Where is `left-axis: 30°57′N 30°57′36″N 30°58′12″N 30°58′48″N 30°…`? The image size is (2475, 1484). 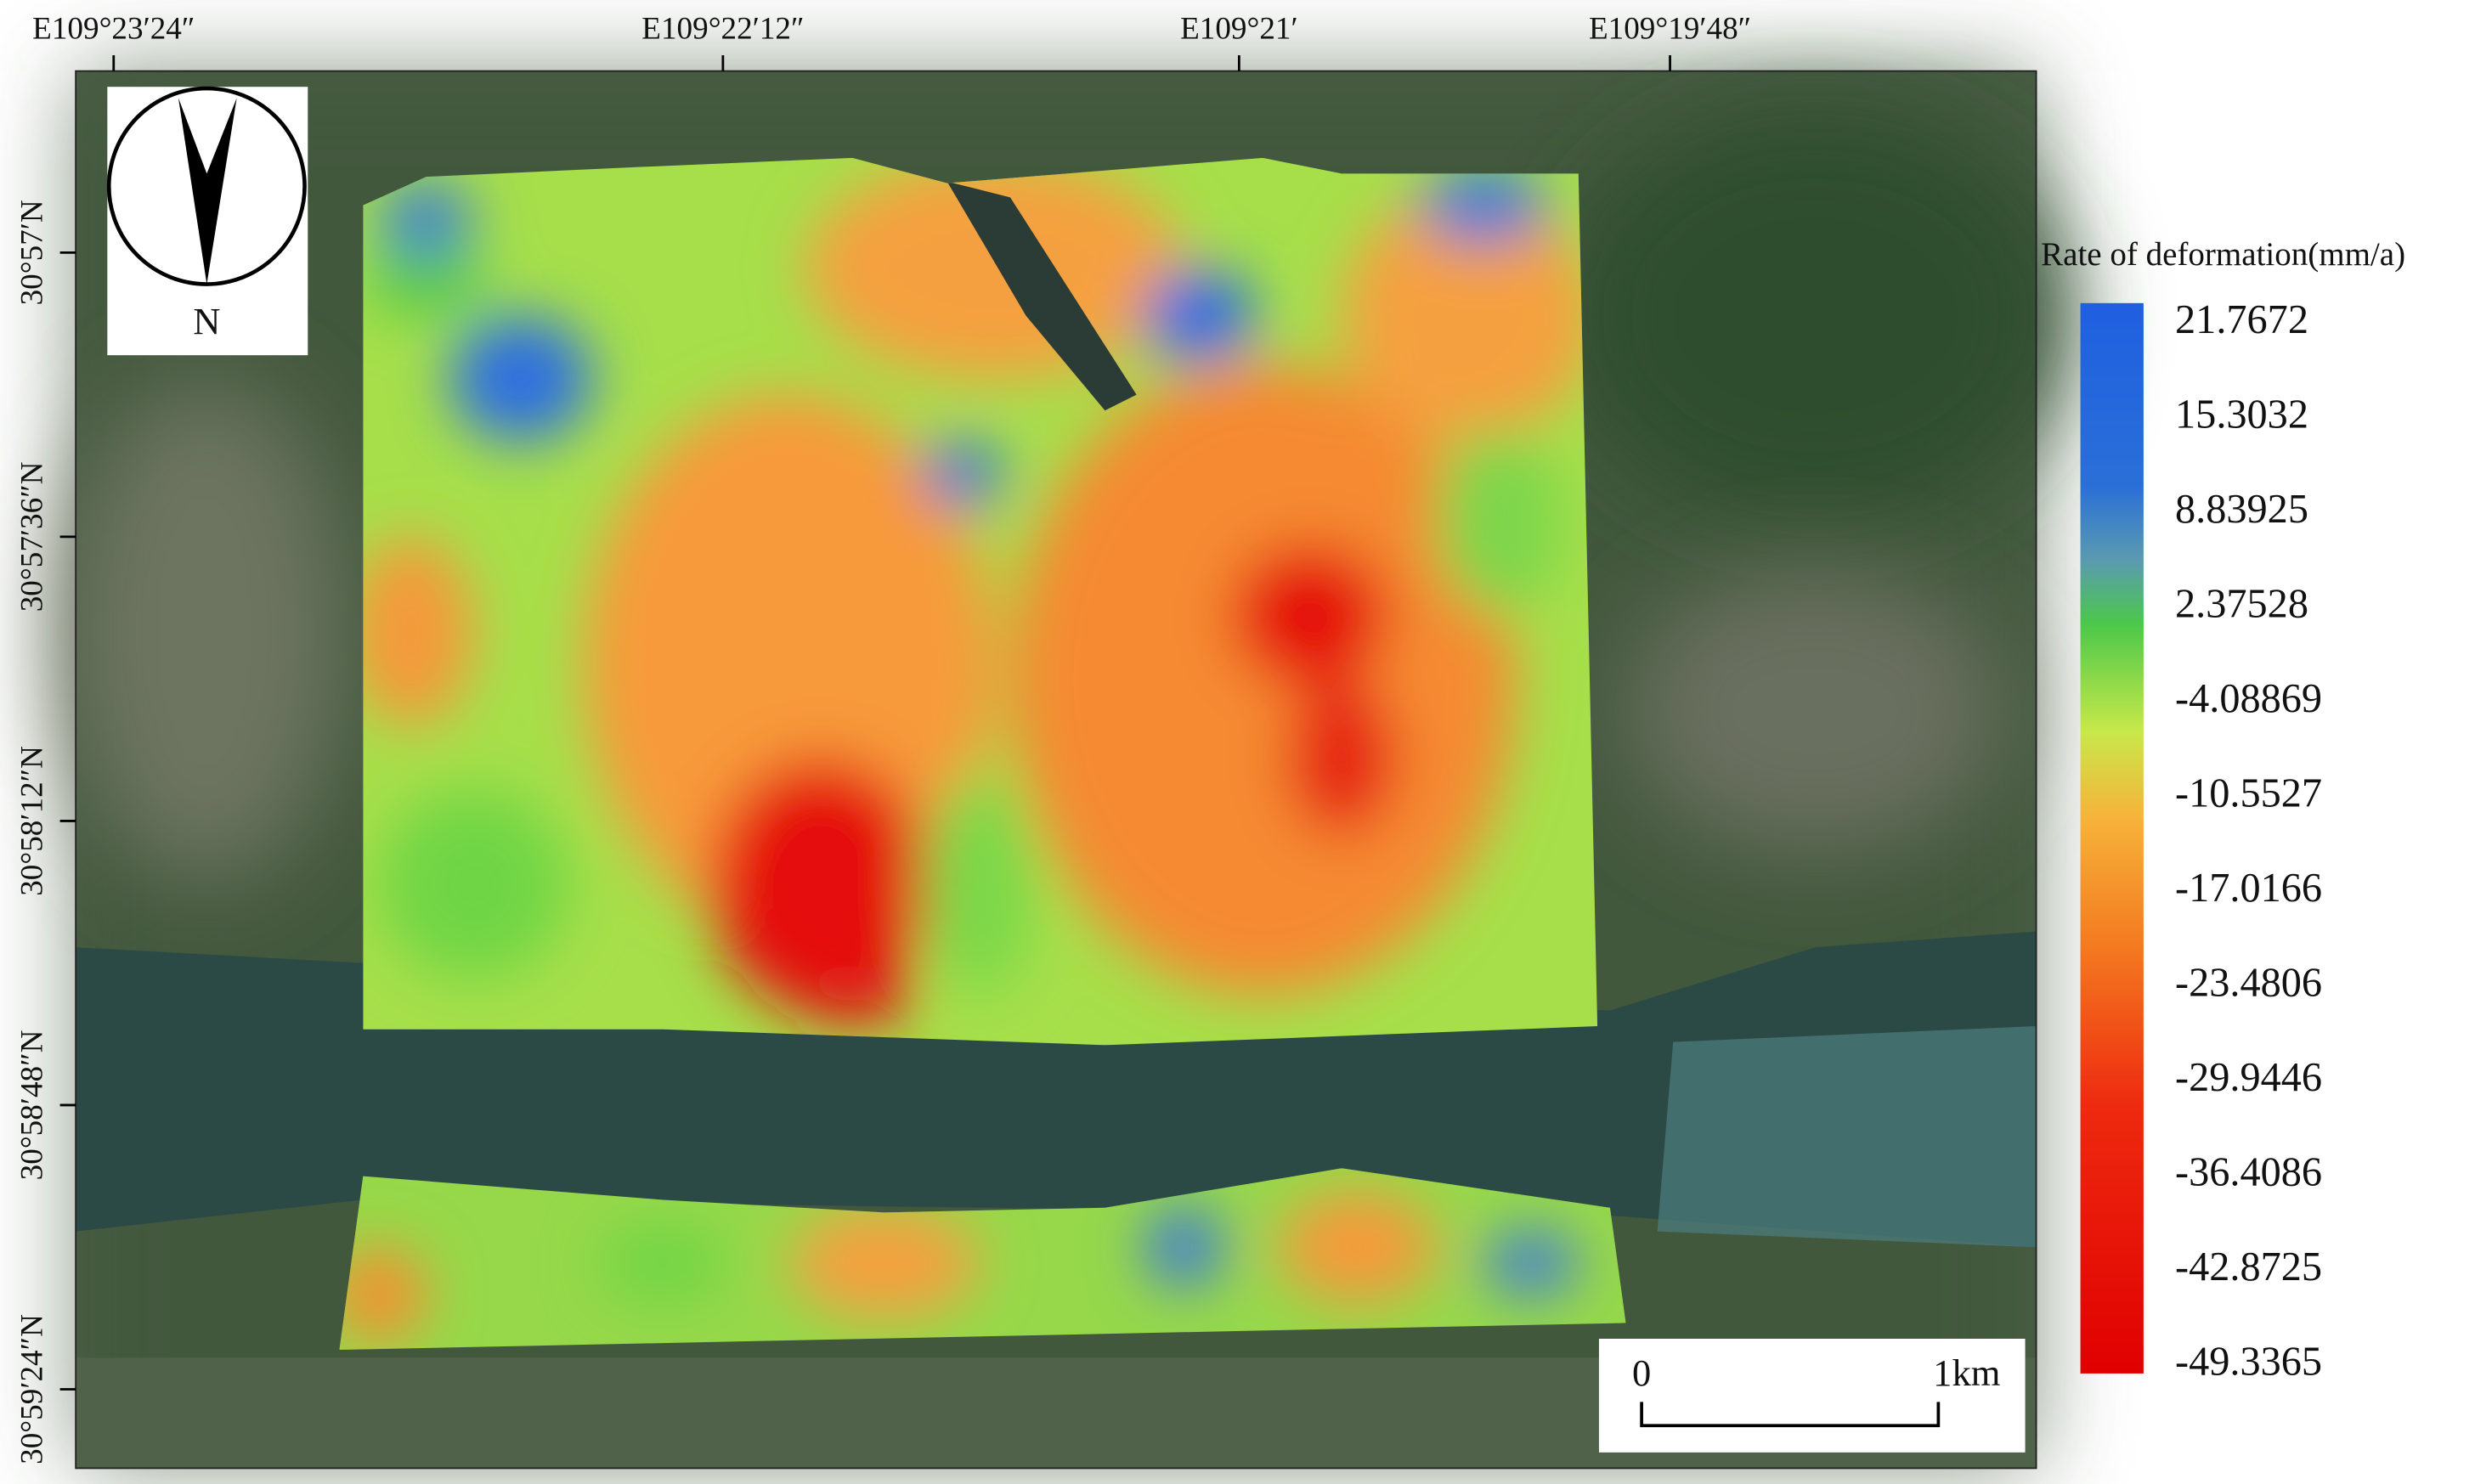
left-axis: 30°57′N 30°57′36″N 30°58′12″N 30°58′48″N 30°… is located at coordinates (45, 832).